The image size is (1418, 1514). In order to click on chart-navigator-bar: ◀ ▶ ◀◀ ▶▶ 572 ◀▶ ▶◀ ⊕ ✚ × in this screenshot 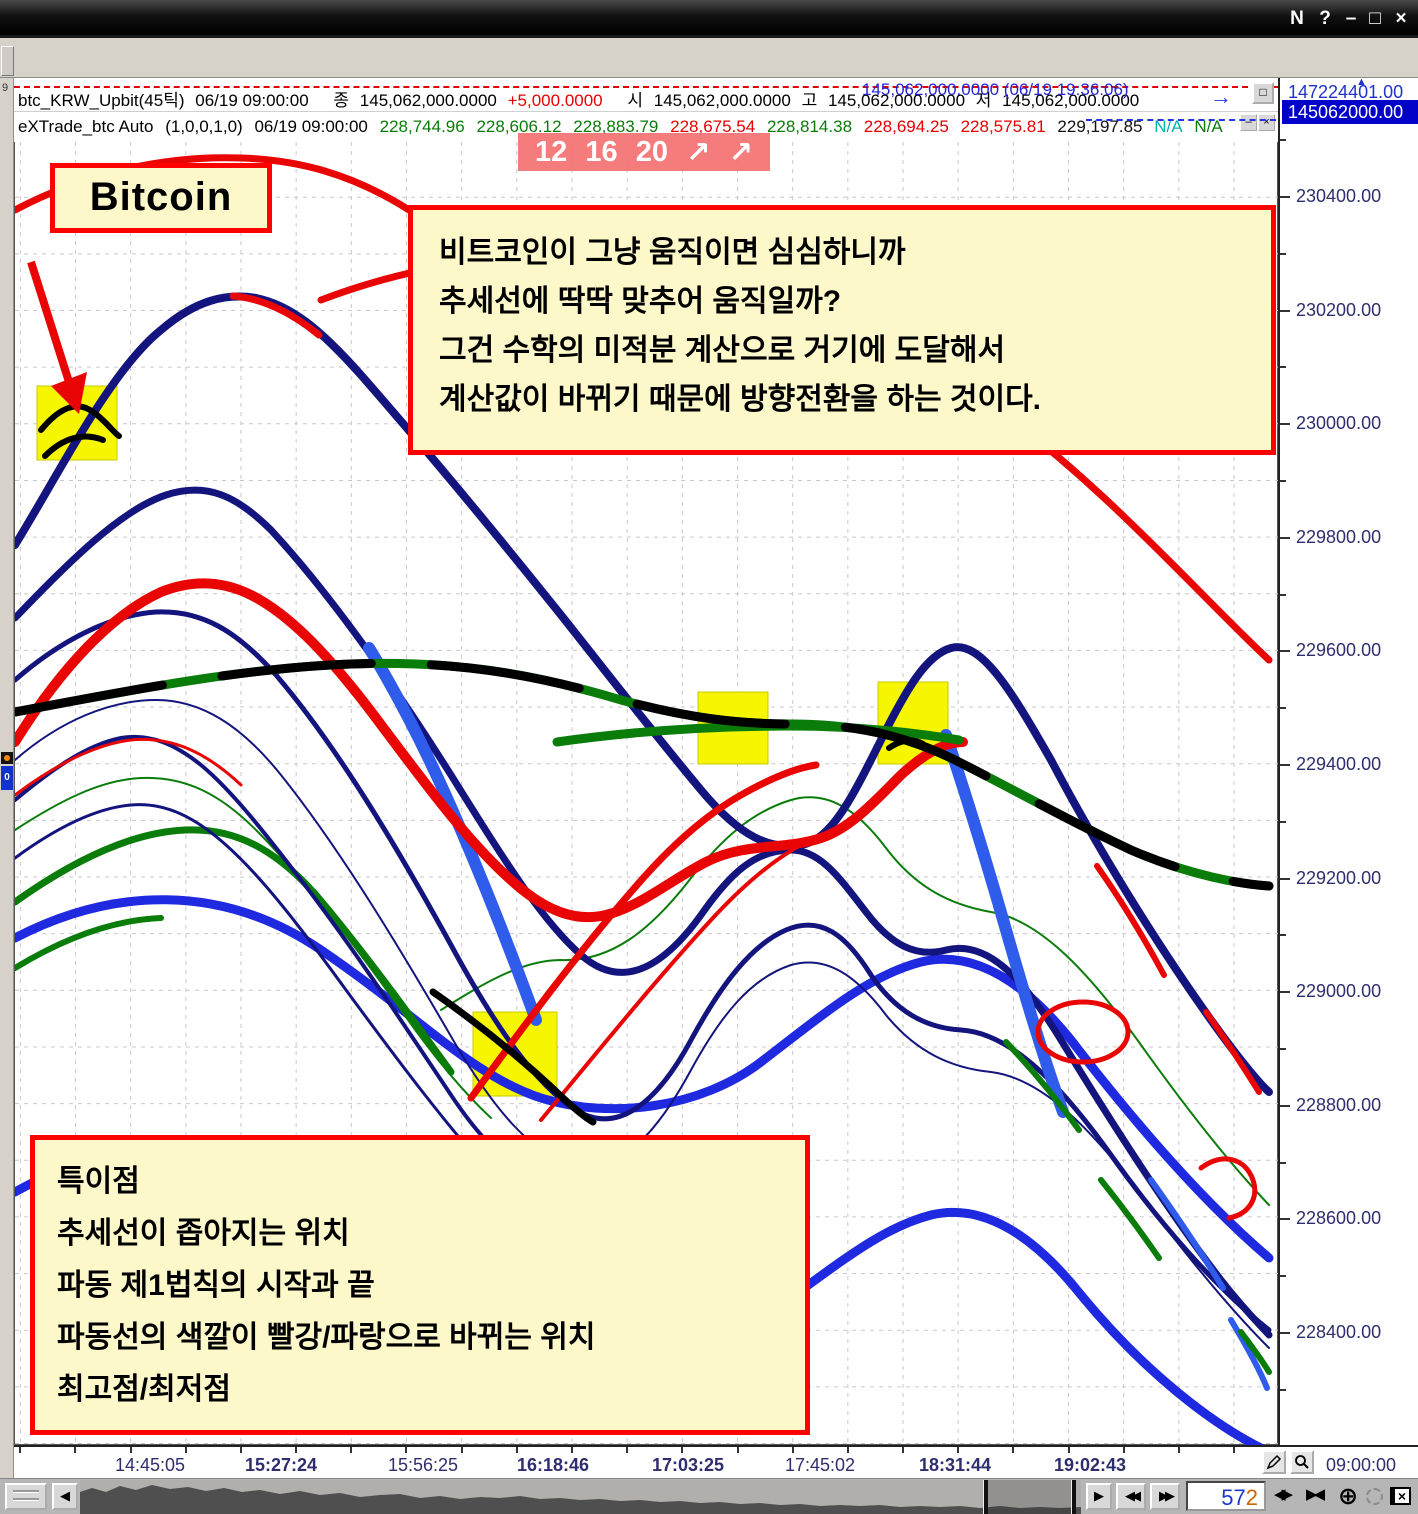, I will do `click(709, 1496)`.